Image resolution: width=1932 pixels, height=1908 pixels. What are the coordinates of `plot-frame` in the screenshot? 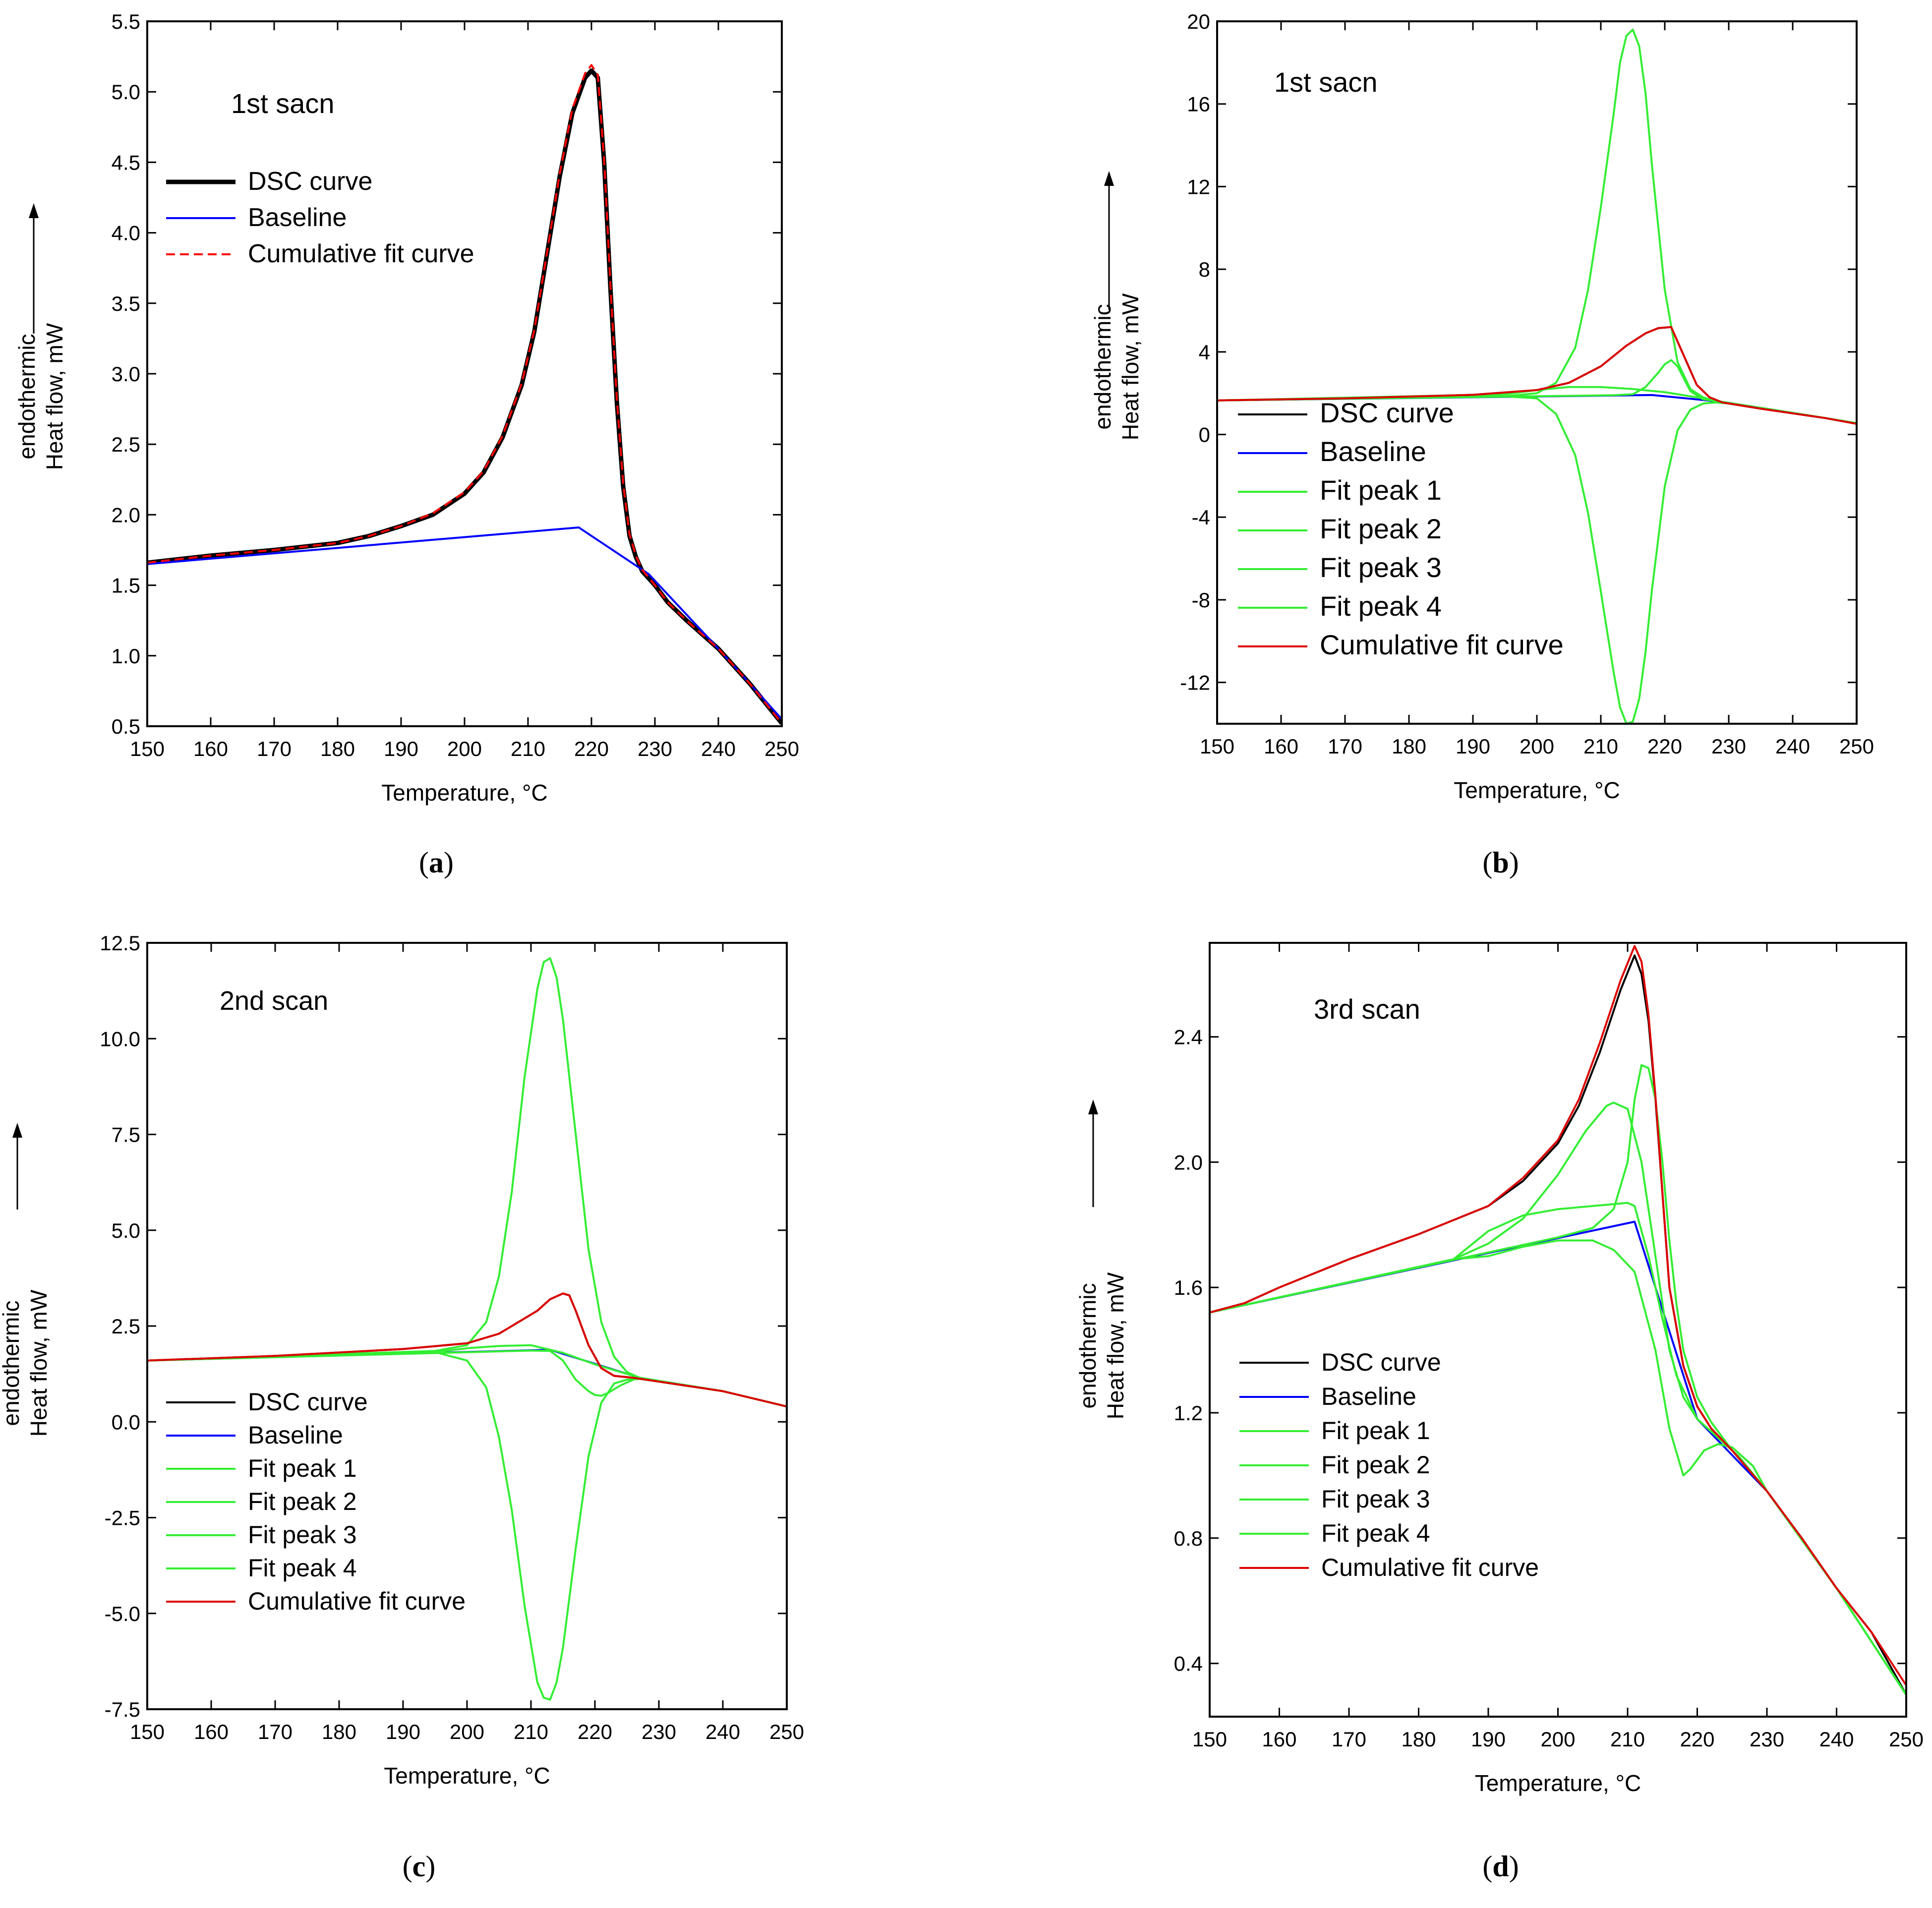 It's located at (467, 1326).